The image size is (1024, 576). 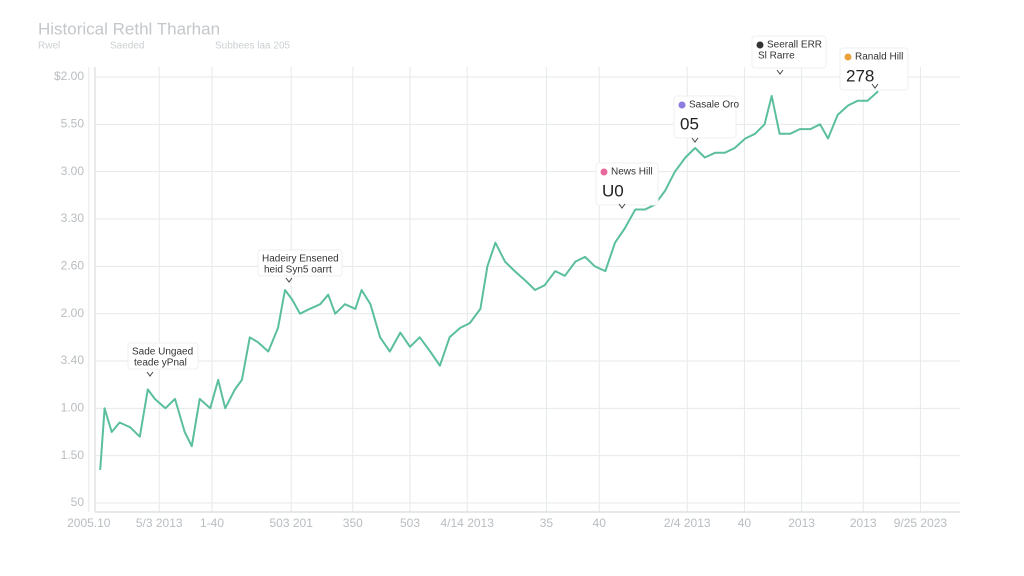 What do you see at coordinates (49, 46) in the screenshot?
I see `subtitle: Rwel` at bounding box center [49, 46].